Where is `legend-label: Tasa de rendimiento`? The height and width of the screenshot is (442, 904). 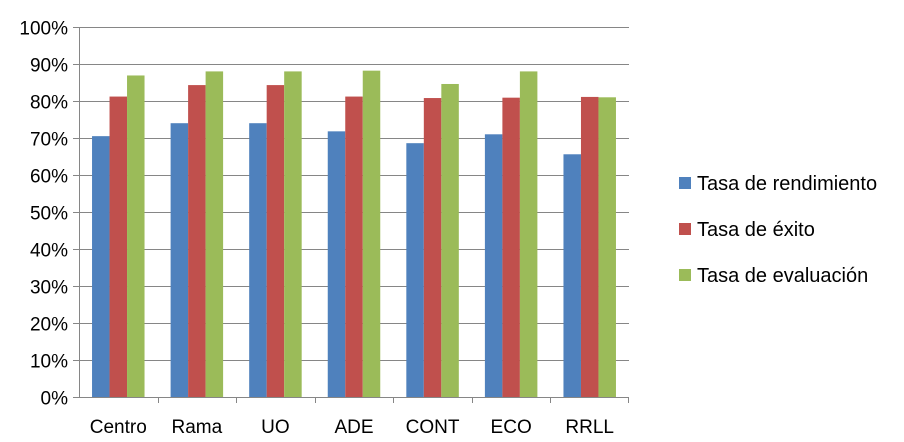 legend-label: Tasa de rendimiento is located at coordinates (787, 184).